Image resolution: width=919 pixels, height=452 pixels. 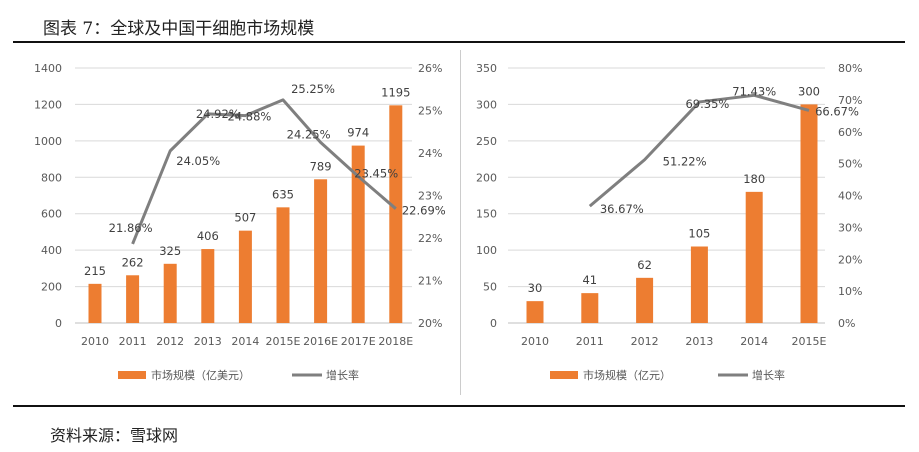 What do you see at coordinates (754, 179) in the screenshot?
I see `bar-data-label: 180` at bounding box center [754, 179].